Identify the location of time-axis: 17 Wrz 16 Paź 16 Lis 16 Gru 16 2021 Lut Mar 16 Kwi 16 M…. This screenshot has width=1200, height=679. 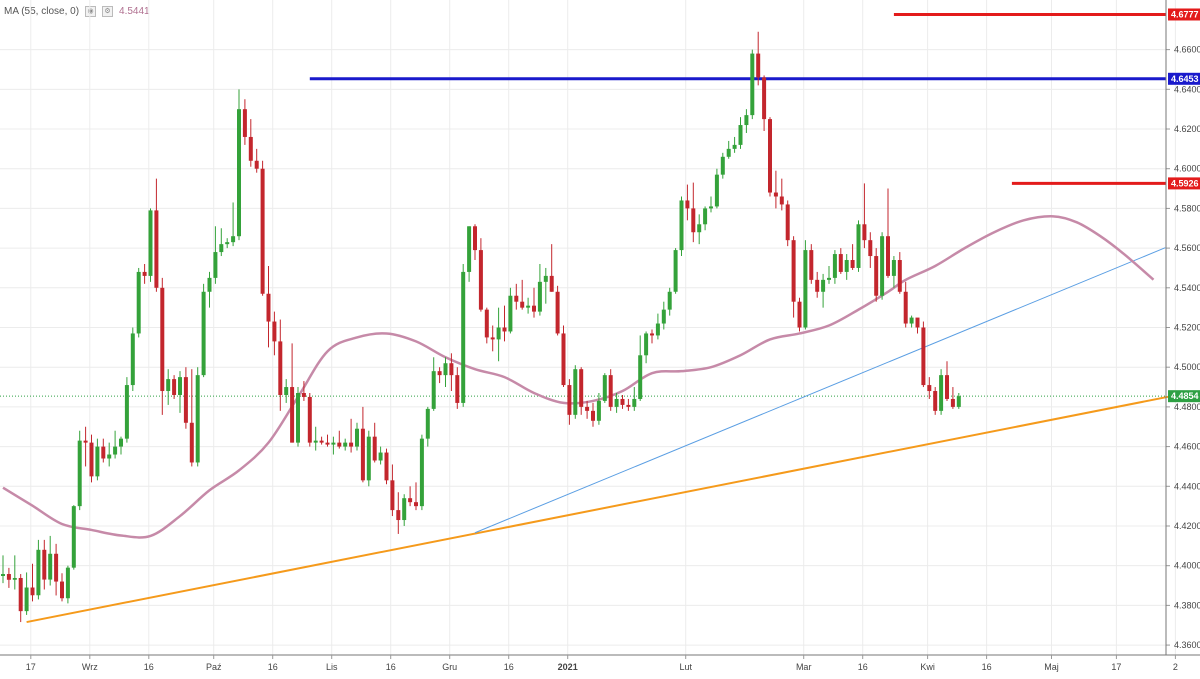
(600, 663).